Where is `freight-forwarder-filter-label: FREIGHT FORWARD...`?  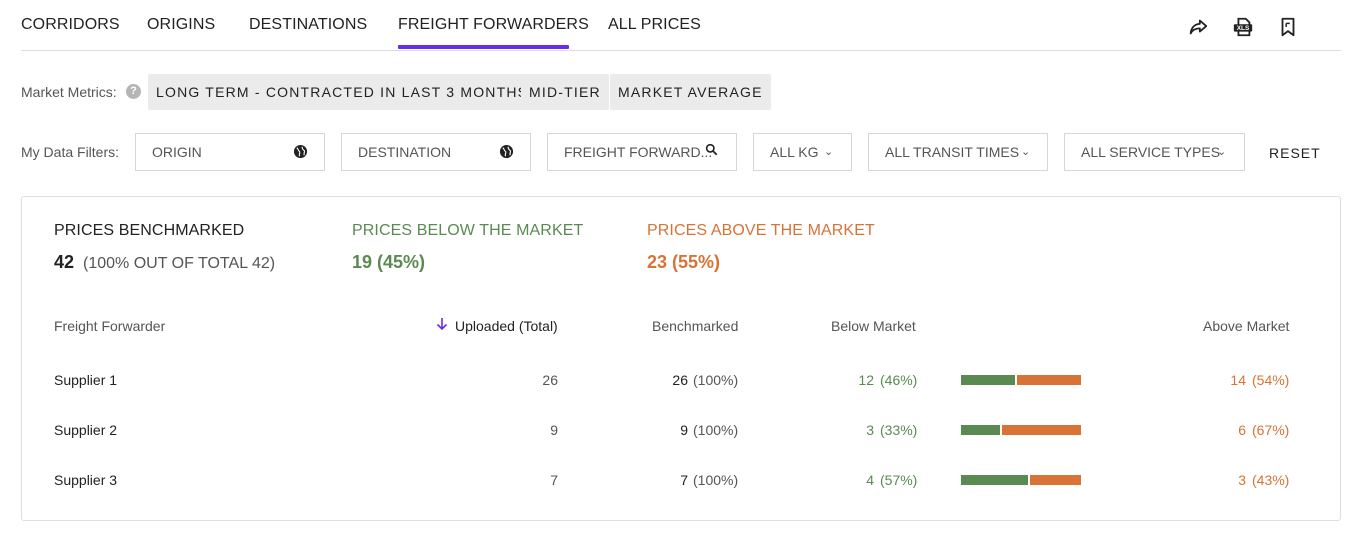
freight-forwarder-filter-label: FREIGHT FORWARD... is located at coordinates (638, 152).